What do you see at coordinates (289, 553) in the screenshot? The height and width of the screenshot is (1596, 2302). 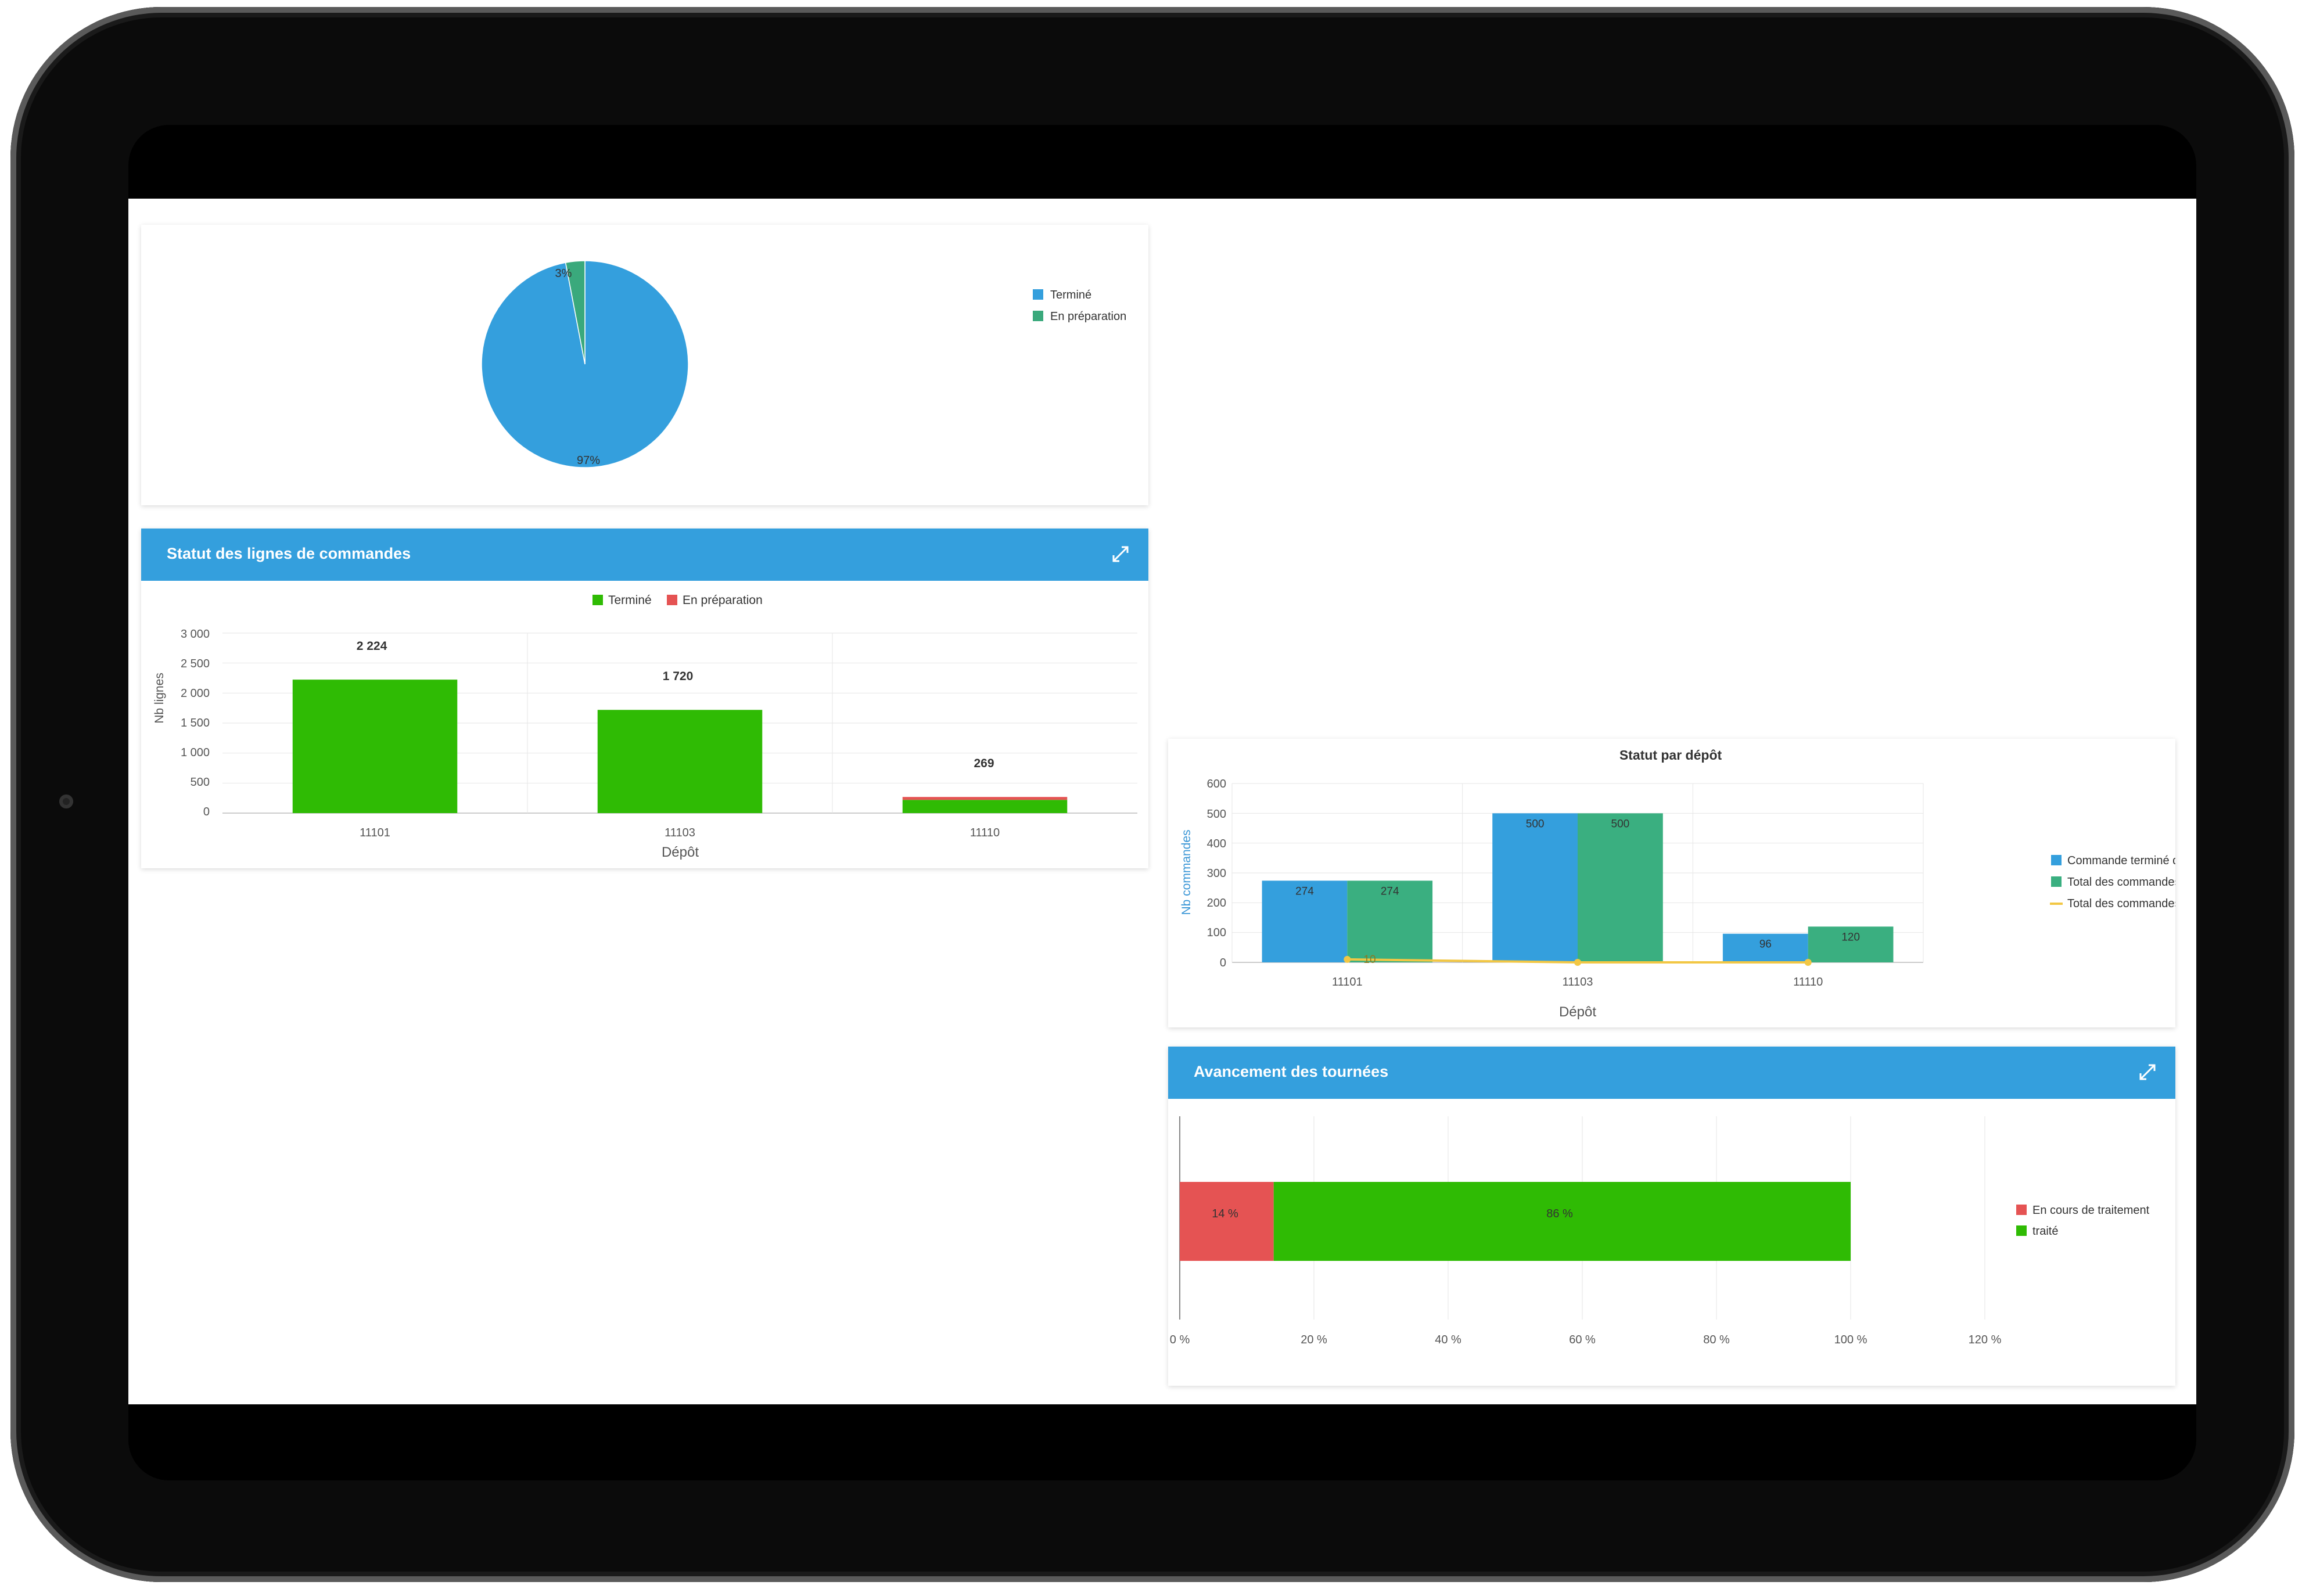 I see `panel-title: Statut des lignes de commandes` at bounding box center [289, 553].